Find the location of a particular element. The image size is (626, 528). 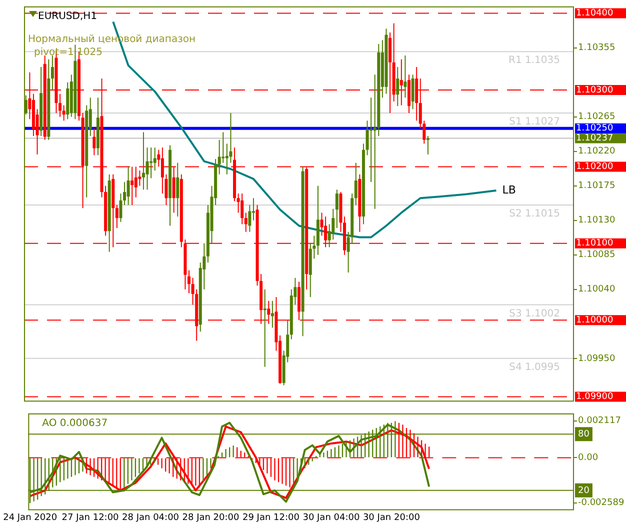

y2-tick-label: 20 is located at coordinates (584, 491).